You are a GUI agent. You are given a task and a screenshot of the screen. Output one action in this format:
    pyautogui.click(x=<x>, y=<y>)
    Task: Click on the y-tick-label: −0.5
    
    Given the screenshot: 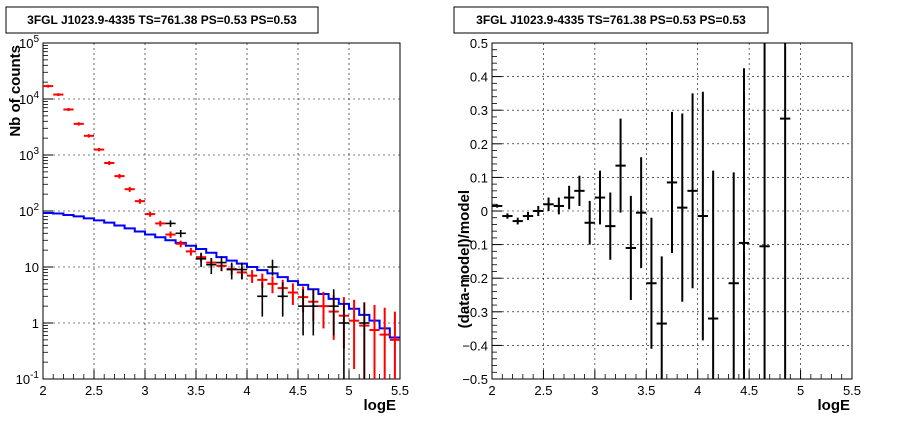 What is the action you would take?
    pyautogui.click(x=475, y=379)
    